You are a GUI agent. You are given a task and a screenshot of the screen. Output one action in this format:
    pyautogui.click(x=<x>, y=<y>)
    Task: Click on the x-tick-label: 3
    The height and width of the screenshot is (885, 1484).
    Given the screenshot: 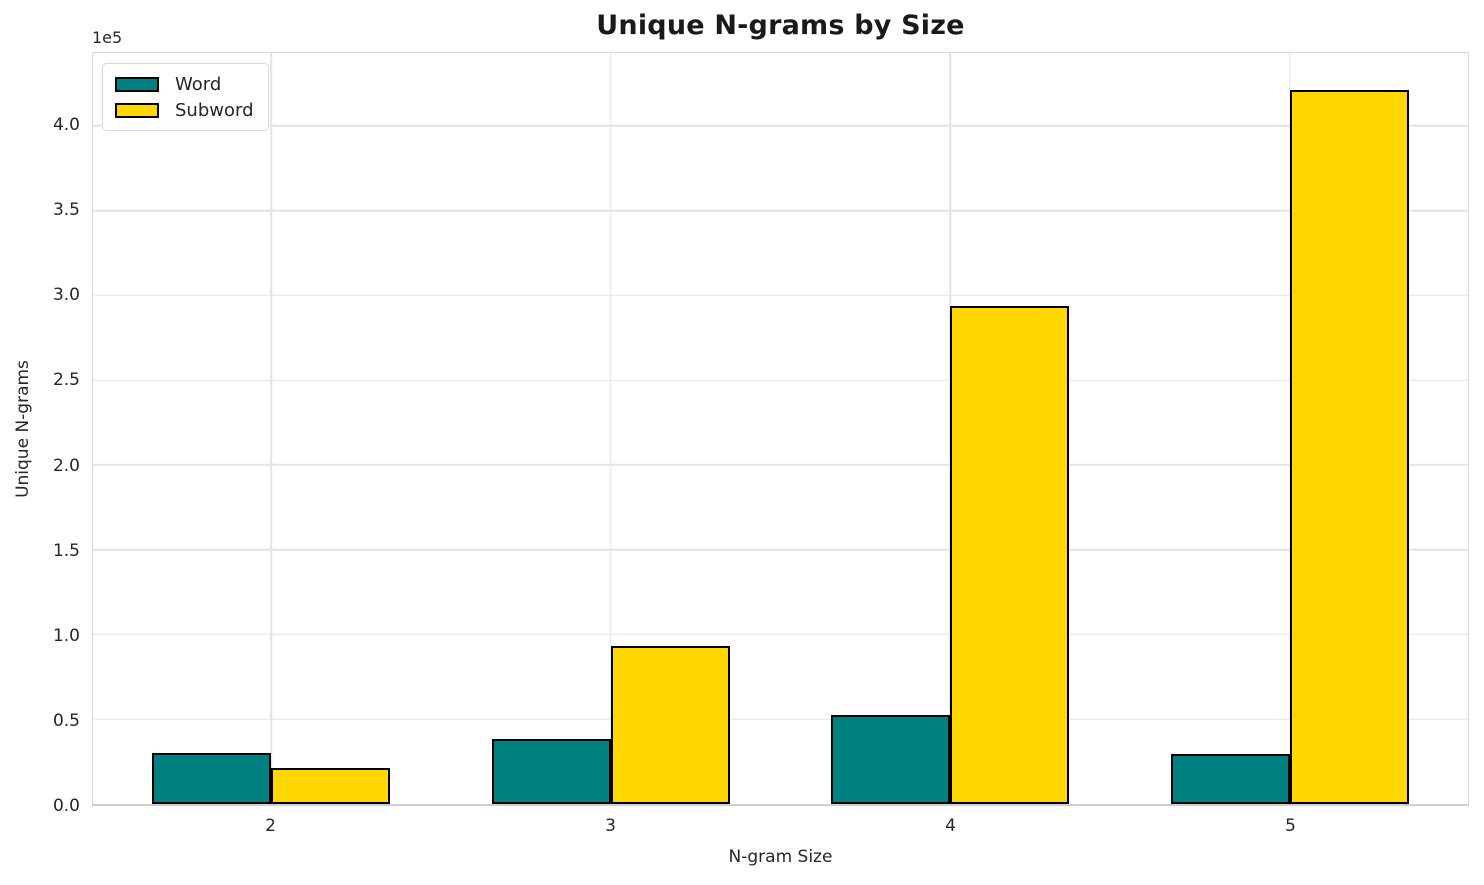 What is the action you would take?
    pyautogui.click(x=610, y=826)
    